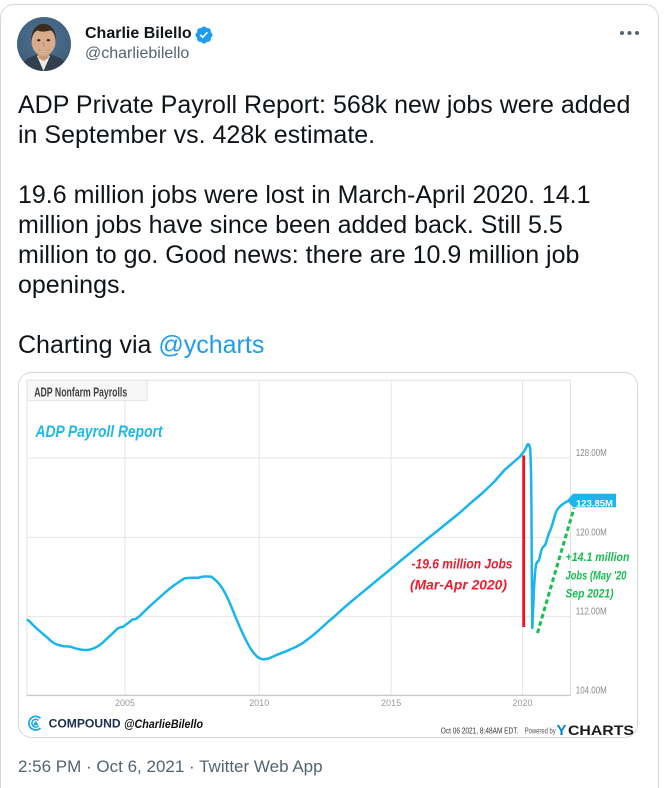 The image size is (666, 788). I want to click on svg-text: Sep 2021), so click(590, 595).